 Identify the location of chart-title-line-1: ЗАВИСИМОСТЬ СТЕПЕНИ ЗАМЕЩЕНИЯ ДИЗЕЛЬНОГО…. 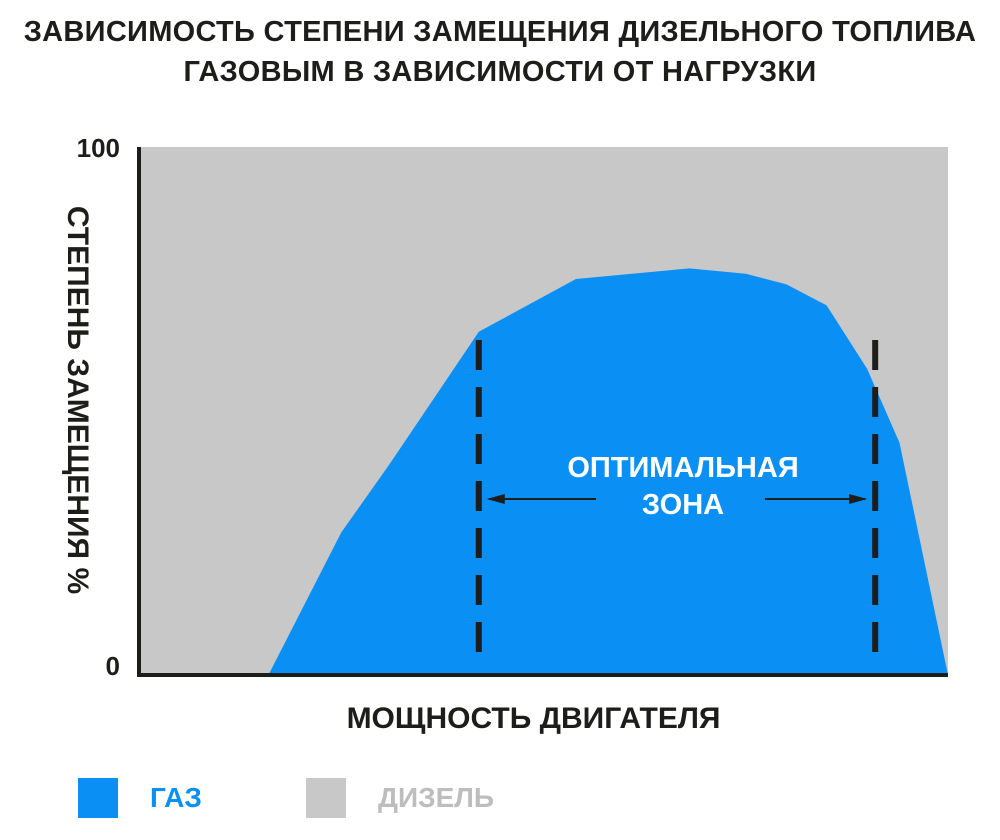
(500, 32).